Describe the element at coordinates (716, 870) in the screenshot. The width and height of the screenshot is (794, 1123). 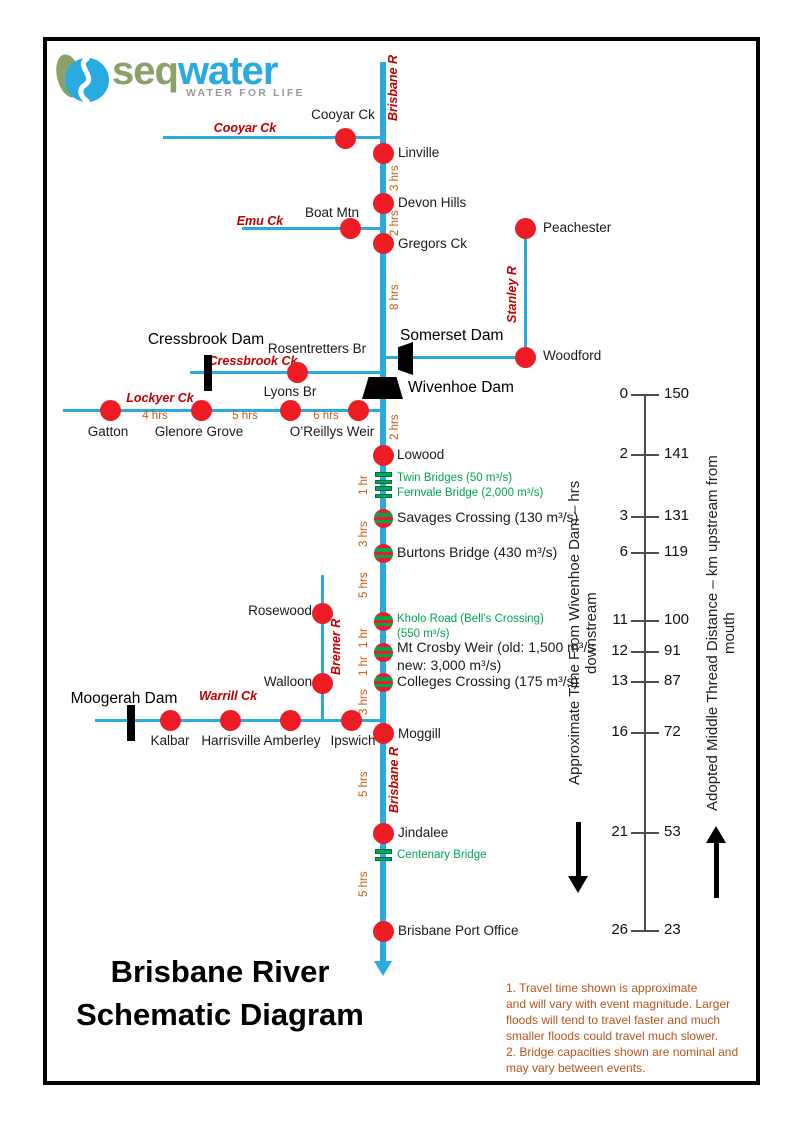
I see `upstream-arrow` at that location.